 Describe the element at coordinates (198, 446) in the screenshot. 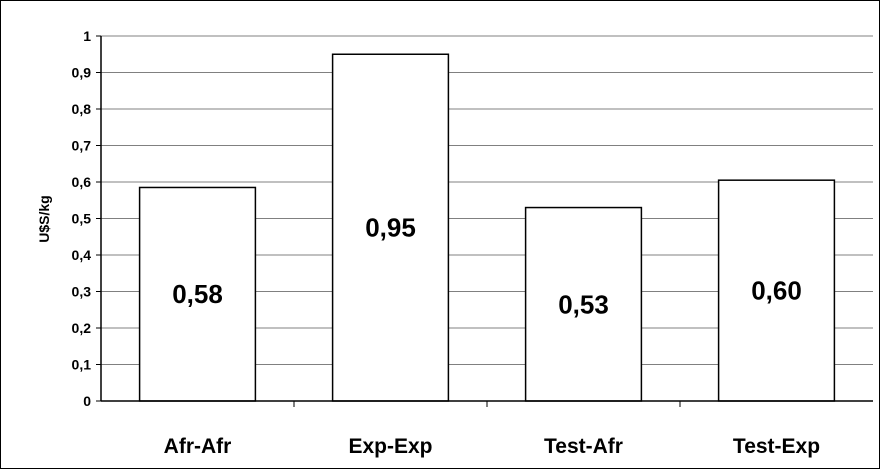

I see `x-category-label: Afr-Afr` at that location.